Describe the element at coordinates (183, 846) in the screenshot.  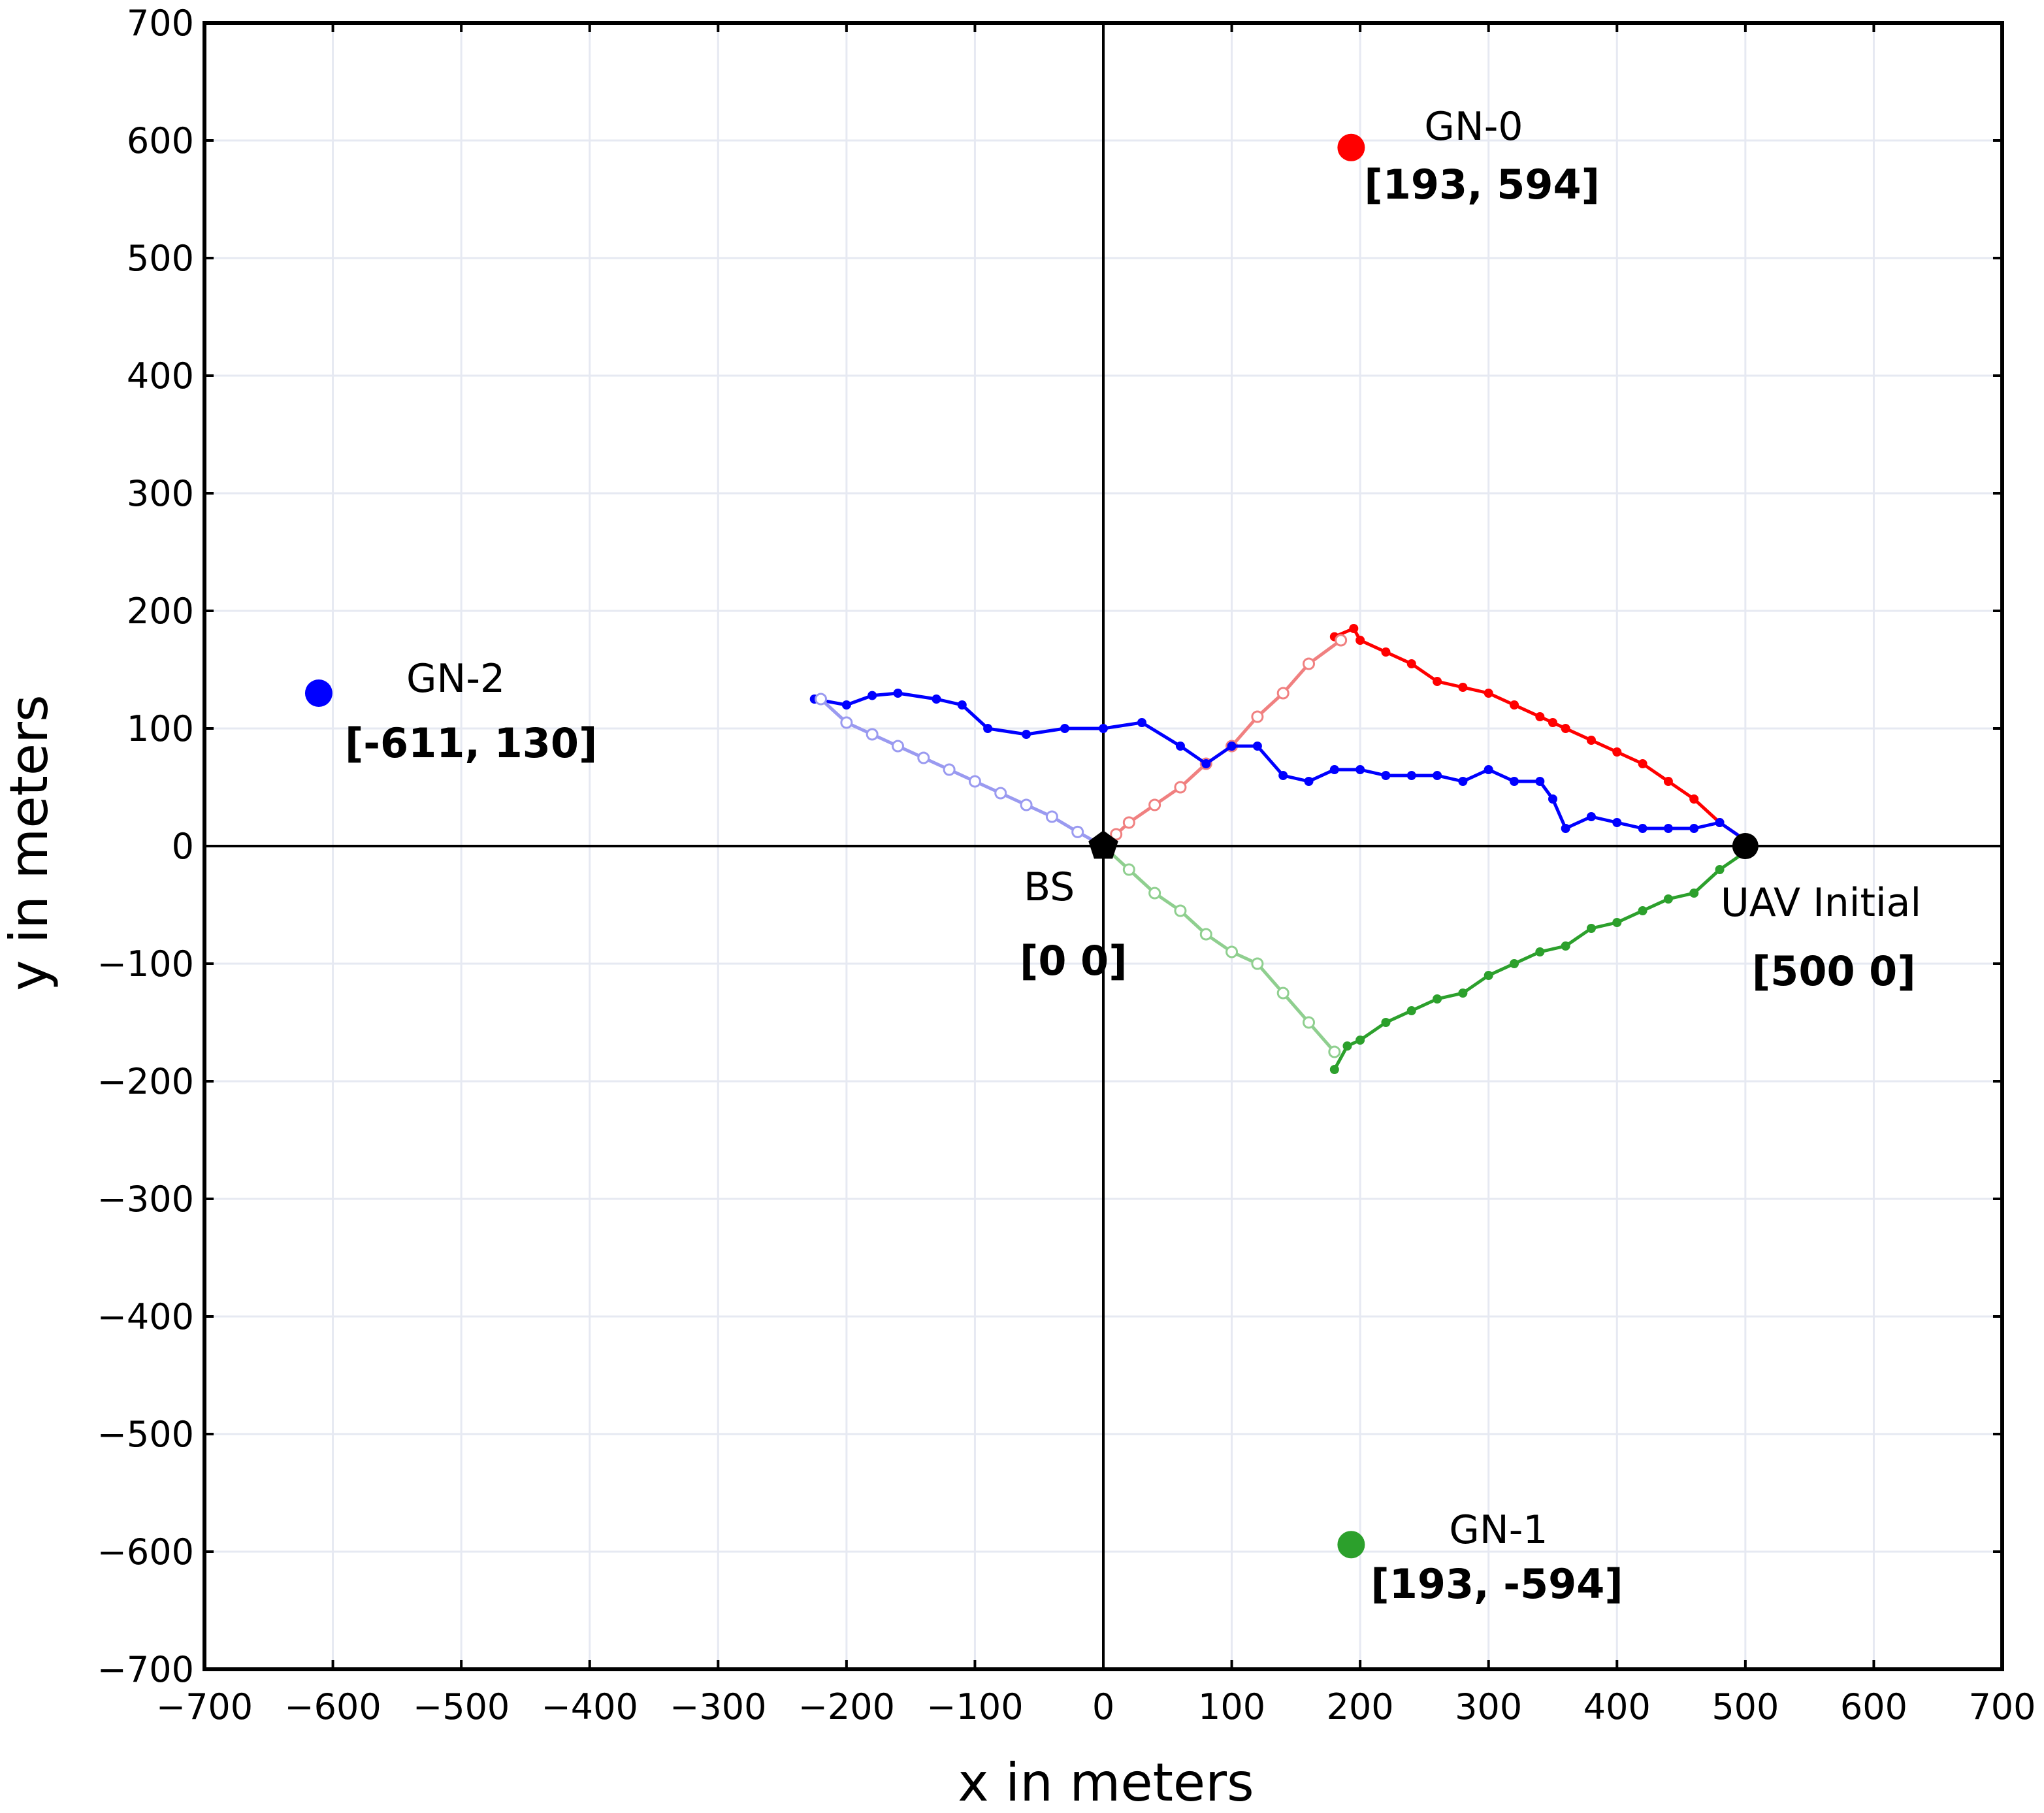
I see `y-tick-label: 0` at that location.